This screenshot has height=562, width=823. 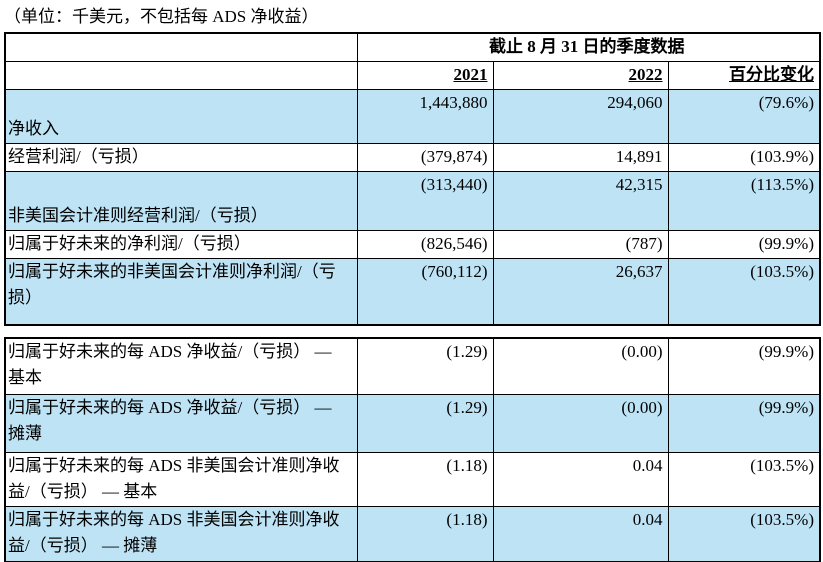 What do you see at coordinates (181, 423) in the screenshot?
I see `row-label: 归属于好未来的每 ADS 净收益/（亏损） — 摊薄` at bounding box center [181, 423].